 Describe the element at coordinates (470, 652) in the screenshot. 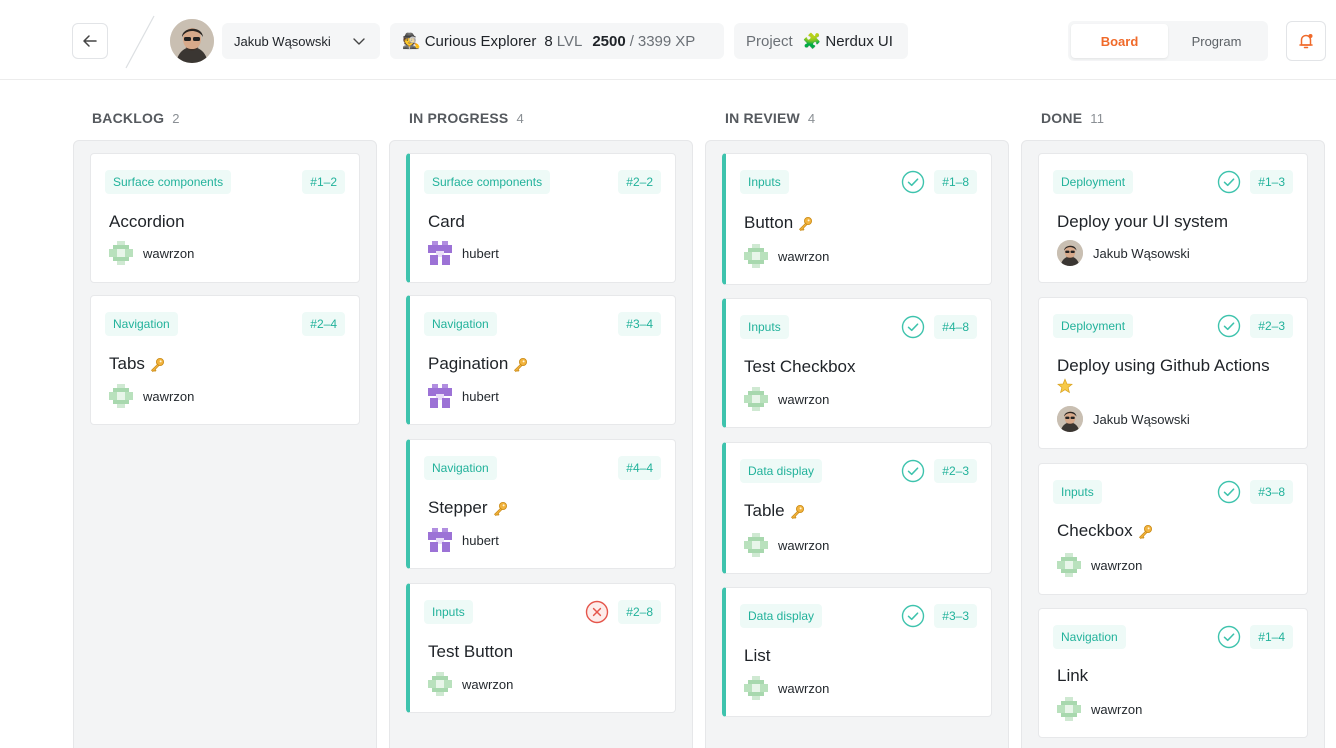

I see `task-title: Test Button` at that location.